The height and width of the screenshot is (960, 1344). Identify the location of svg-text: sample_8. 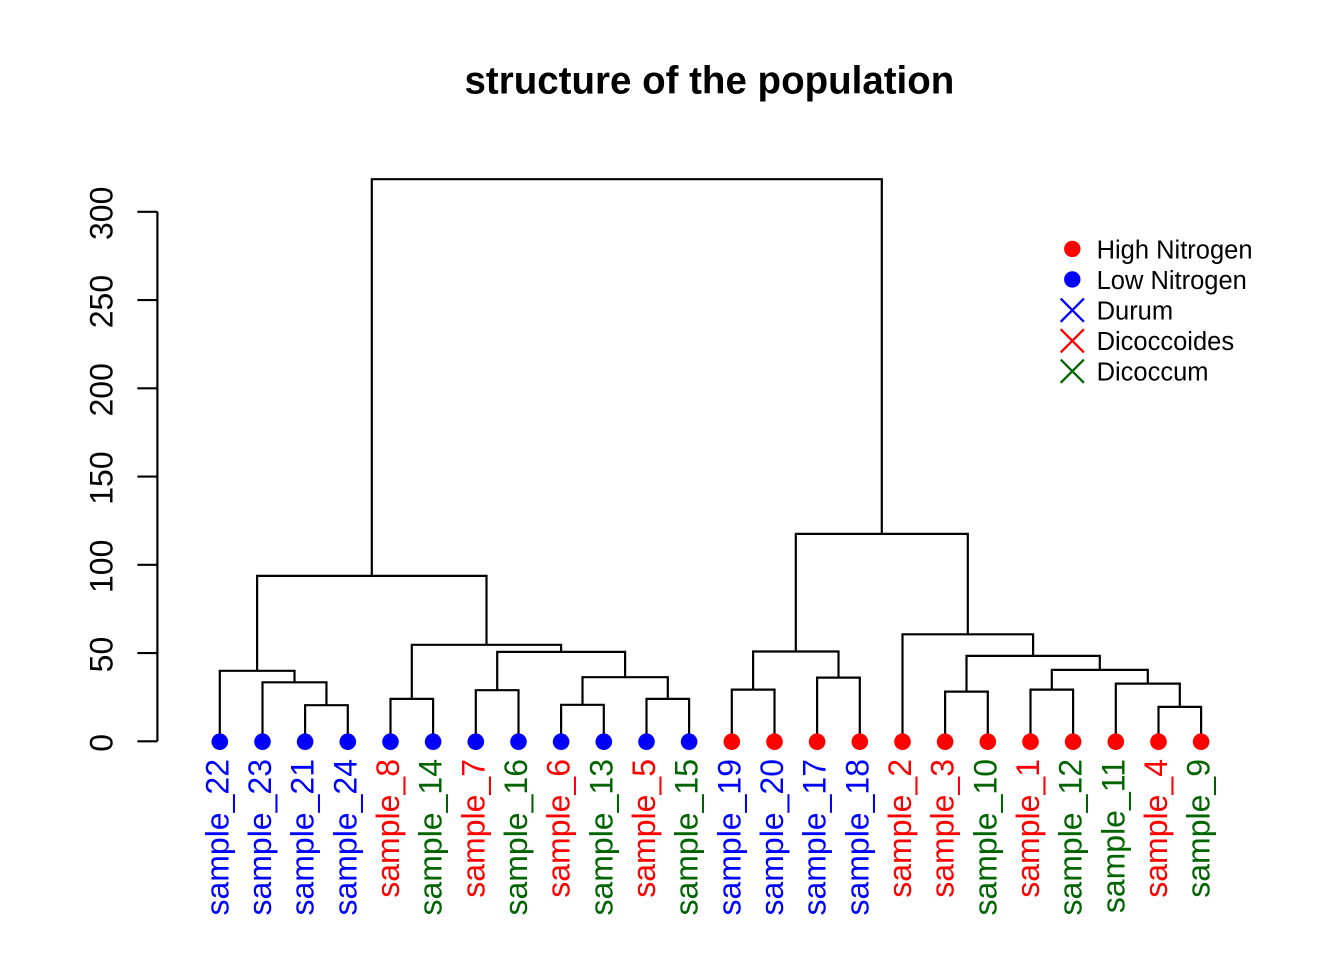
(388, 828).